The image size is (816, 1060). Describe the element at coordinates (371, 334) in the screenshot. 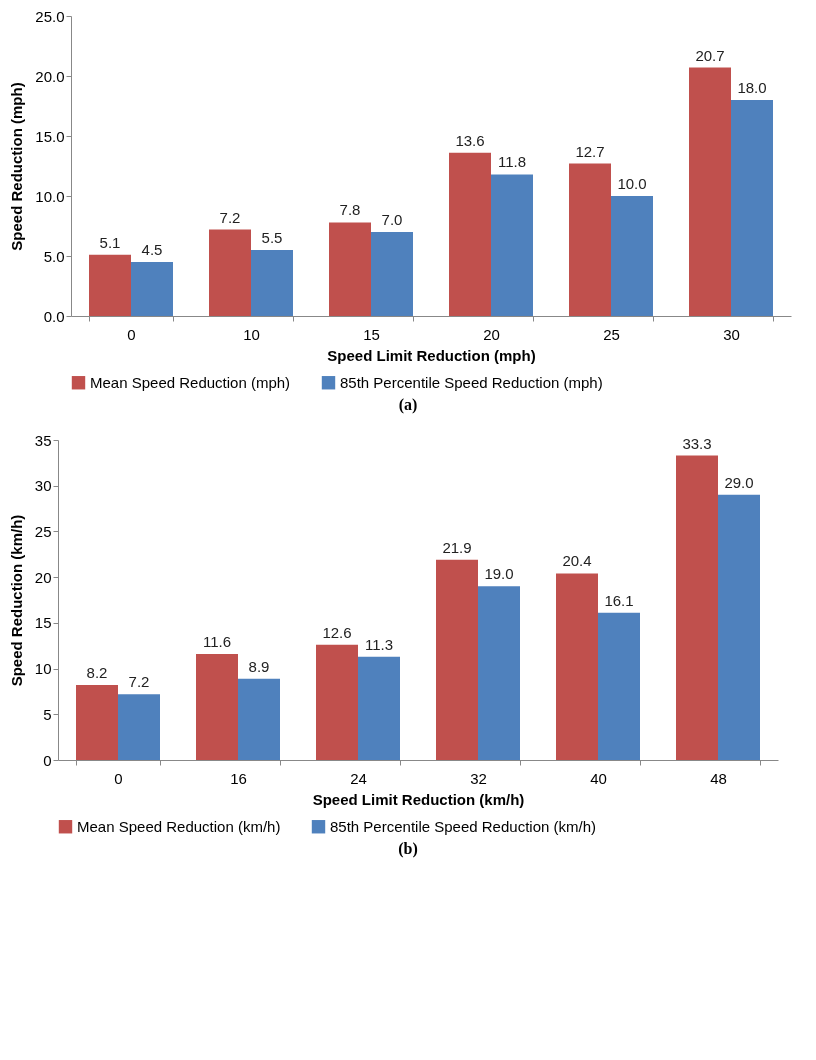

I see `x-tick-label: 15` at that location.